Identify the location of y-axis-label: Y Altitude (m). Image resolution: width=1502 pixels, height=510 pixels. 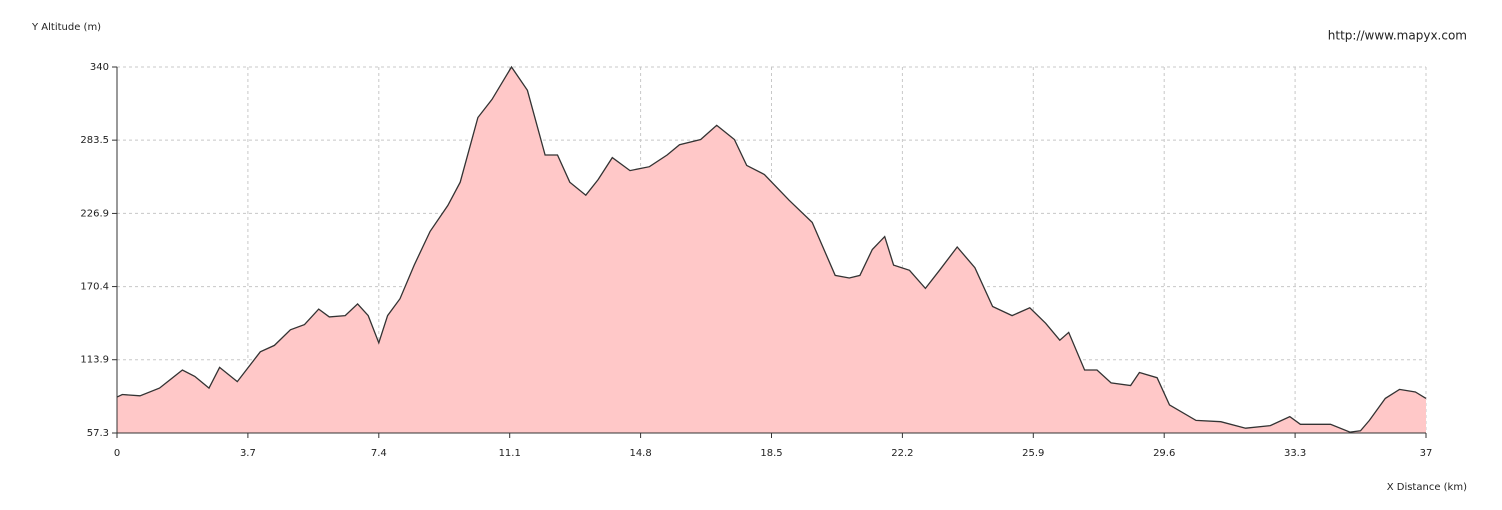
(66, 27).